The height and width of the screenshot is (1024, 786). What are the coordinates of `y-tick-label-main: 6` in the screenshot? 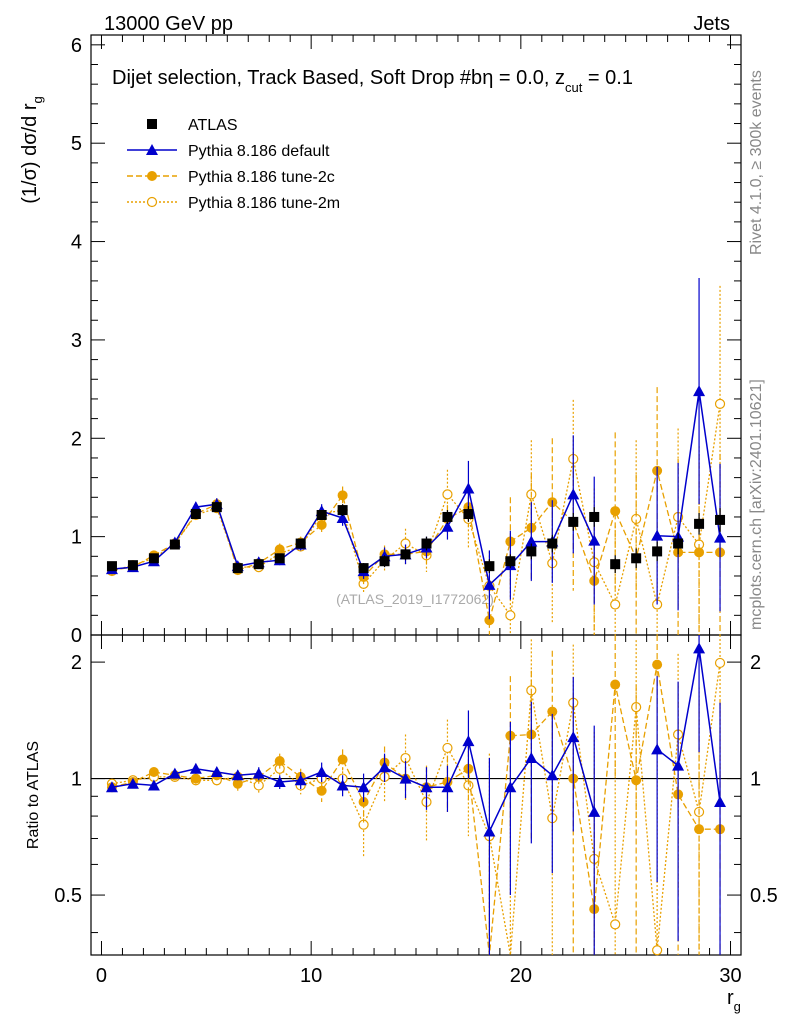 It's located at (76, 46).